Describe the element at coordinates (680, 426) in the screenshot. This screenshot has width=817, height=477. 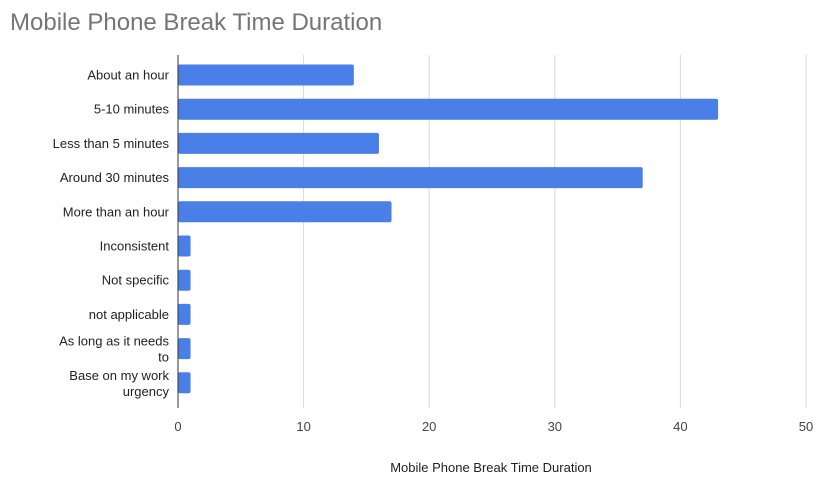
I see `x-tick-label: 40` at that location.